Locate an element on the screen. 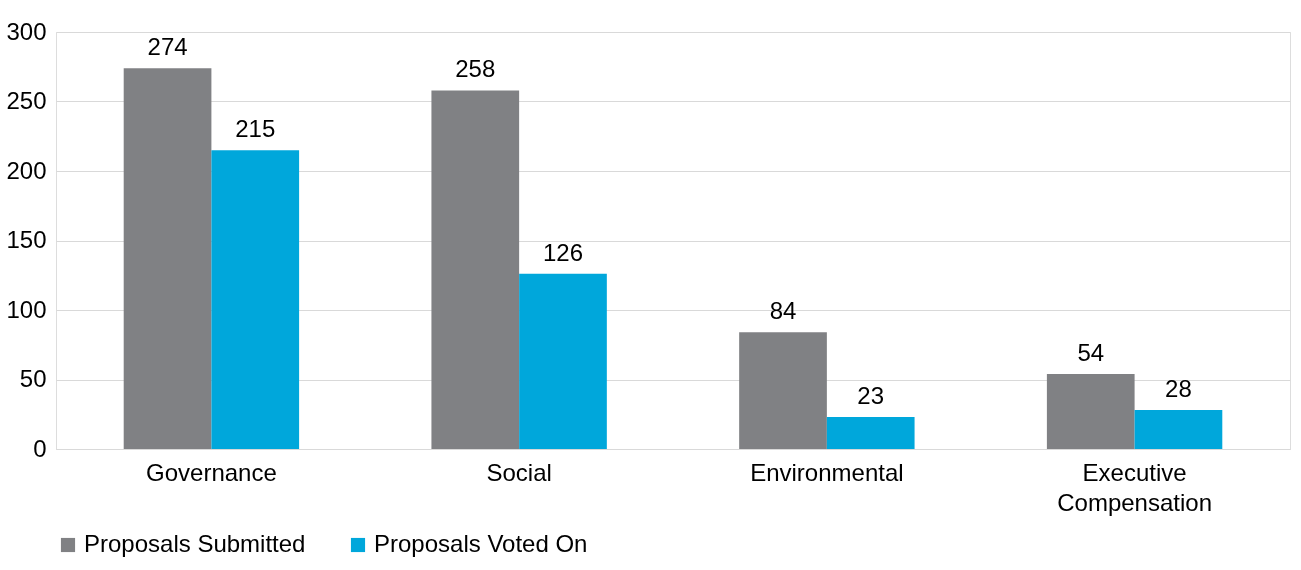 This screenshot has width=1301, height=570. legend-label: Proposals Submitted is located at coordinates (195, 543).